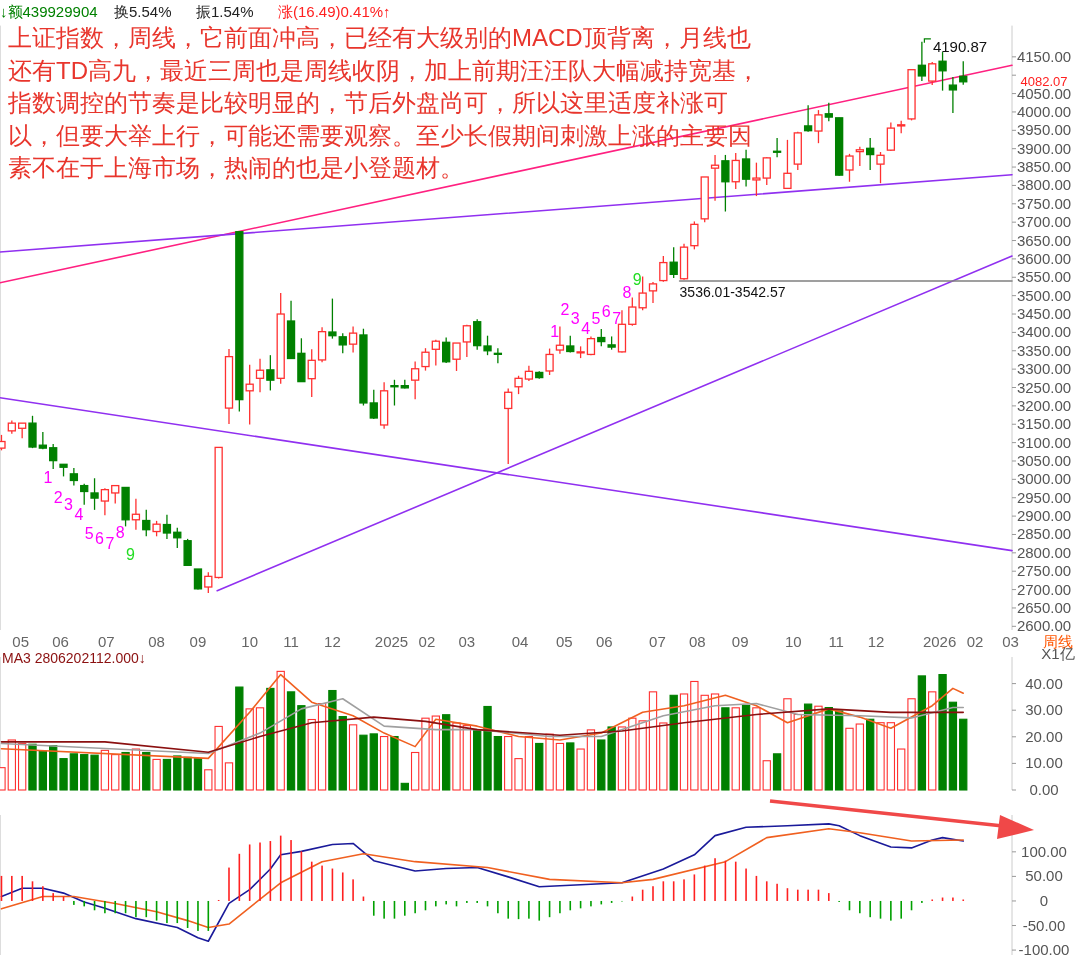  What do you see at coordinates (960, 46) in the screenshot?
I see `annotation: 4190.87` at bounding box center [960, 46].